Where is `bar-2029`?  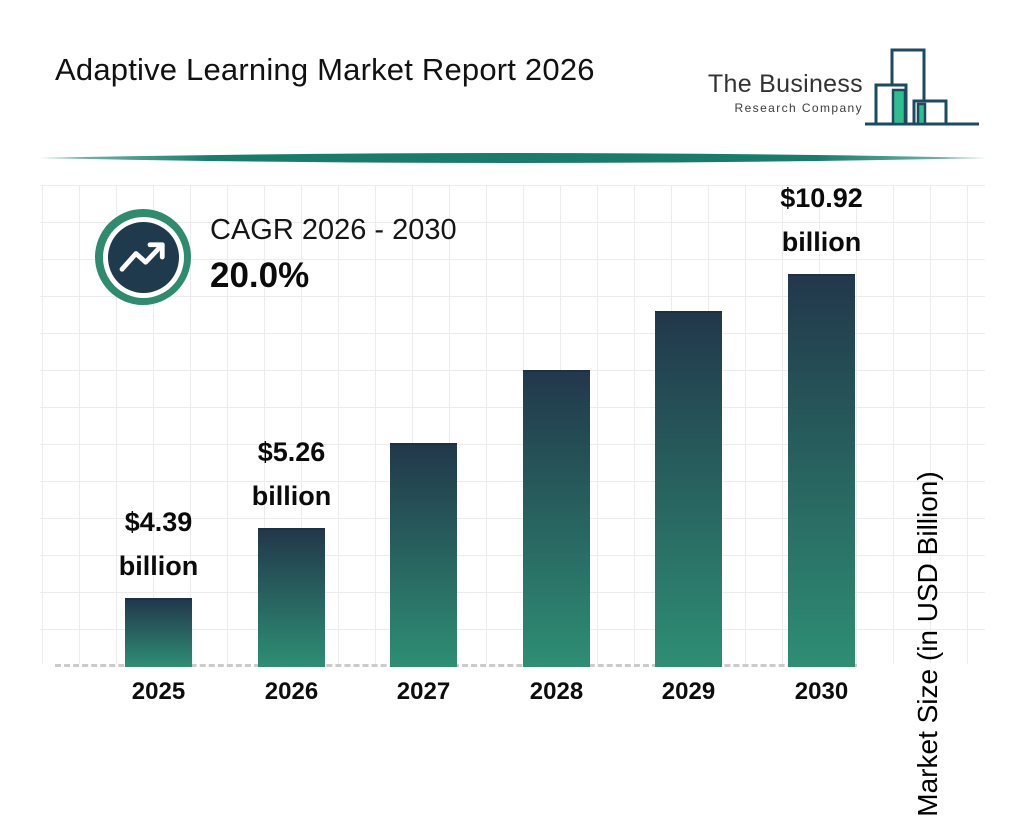
bar-2029 is located at coordinates (688, 489).